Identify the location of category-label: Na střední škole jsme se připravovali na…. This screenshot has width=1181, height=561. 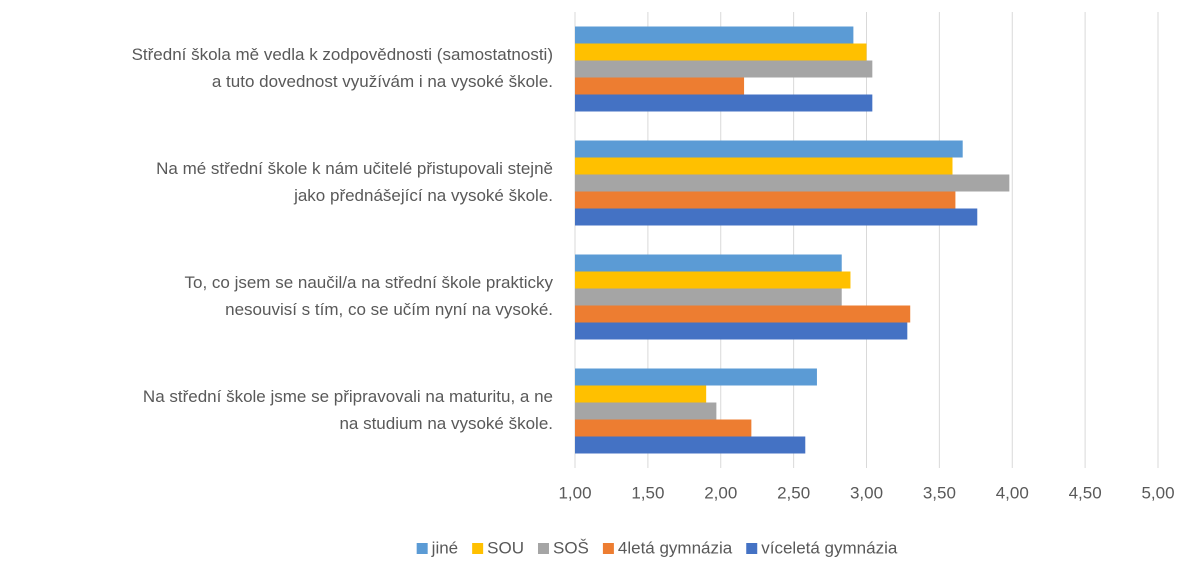
(348, 396).